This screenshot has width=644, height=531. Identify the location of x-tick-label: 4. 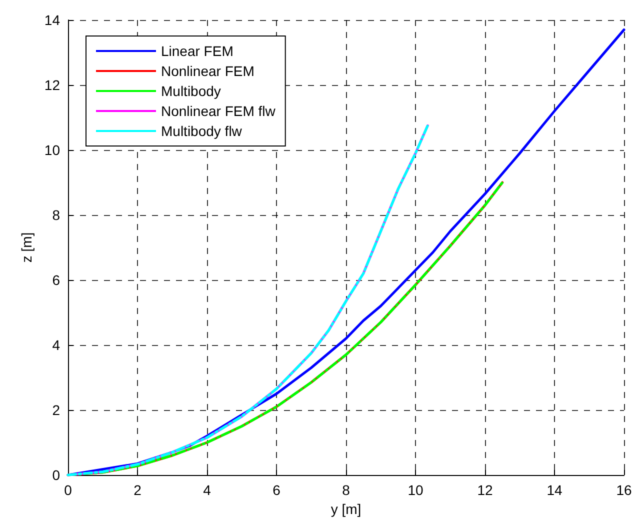
(207, 490).